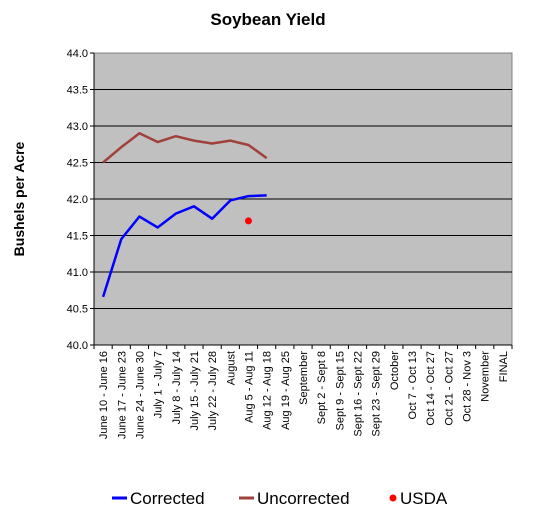 The height and width of the screenshot is (523, 537). I want to click on series-line-uncorrected, so click(185, 148).